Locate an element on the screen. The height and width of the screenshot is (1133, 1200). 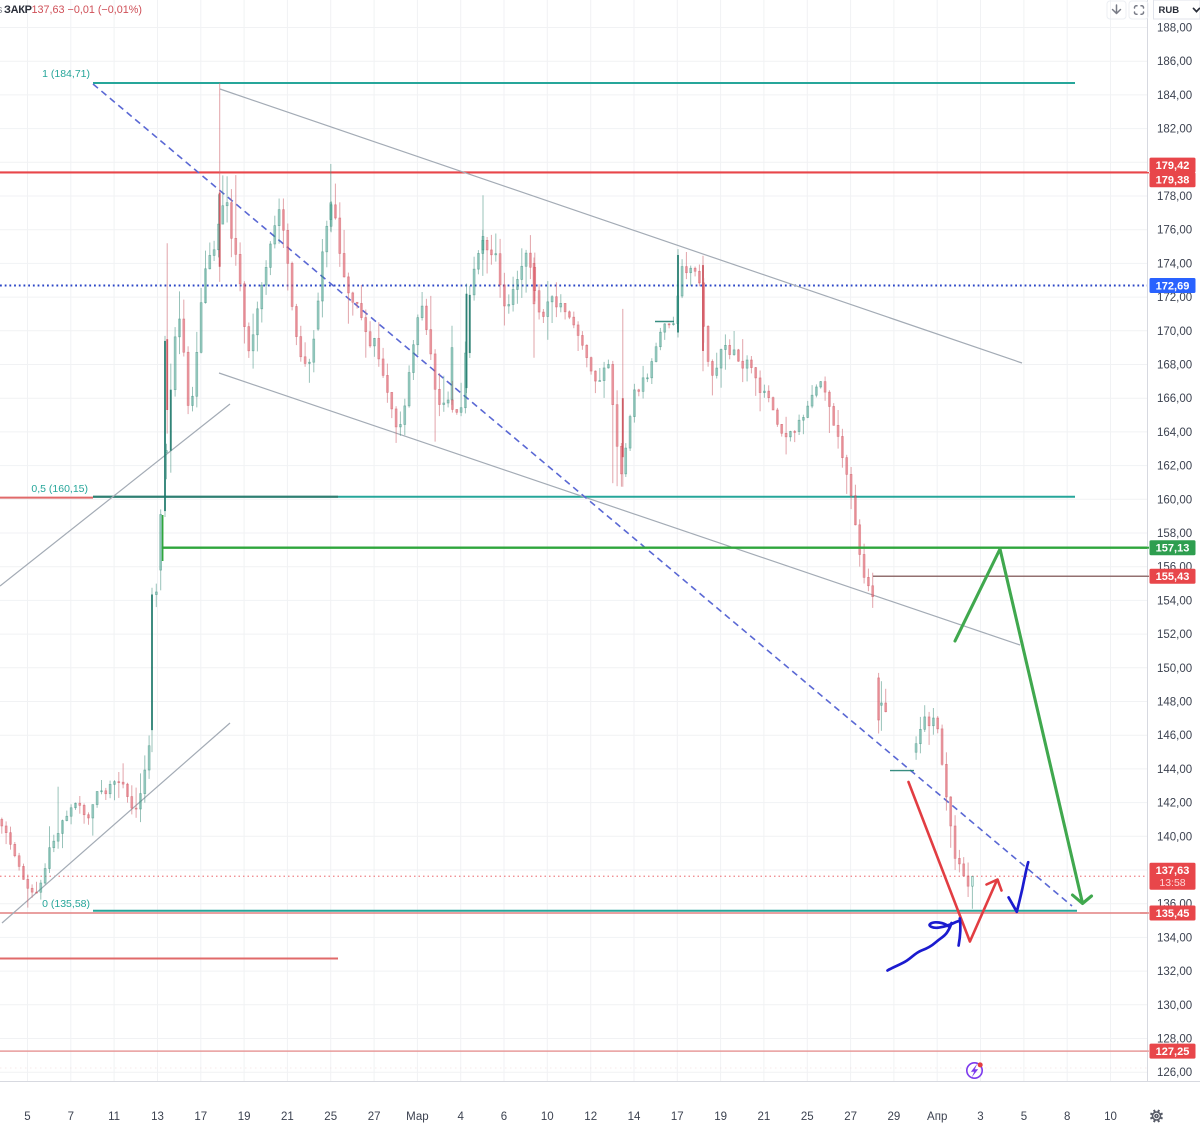
svg-text: 172,69 is located at coordinates (1173, 286).